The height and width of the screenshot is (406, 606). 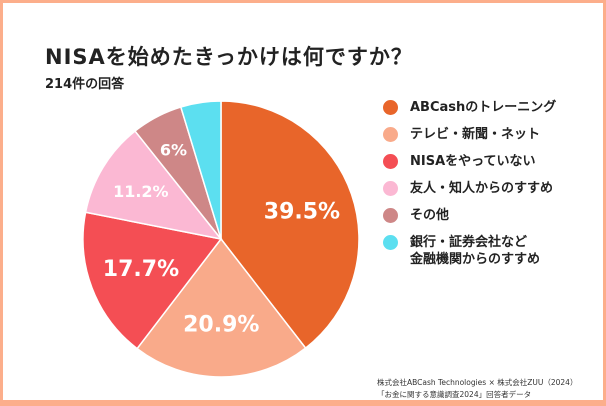 I want to click on source-line-1: 株式会社ABCash Technologies × 株式会社ZUU（2024）, so click(x=477, y=382).